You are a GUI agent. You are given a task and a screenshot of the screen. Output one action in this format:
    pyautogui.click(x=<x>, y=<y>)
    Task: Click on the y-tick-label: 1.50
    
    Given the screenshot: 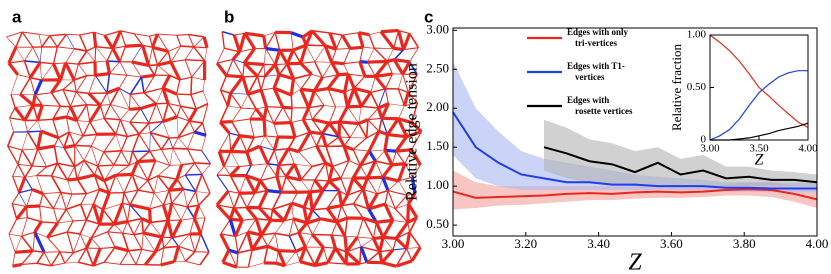 What is the action you would take?
    pyautogui.click(x=437, y=145)
    